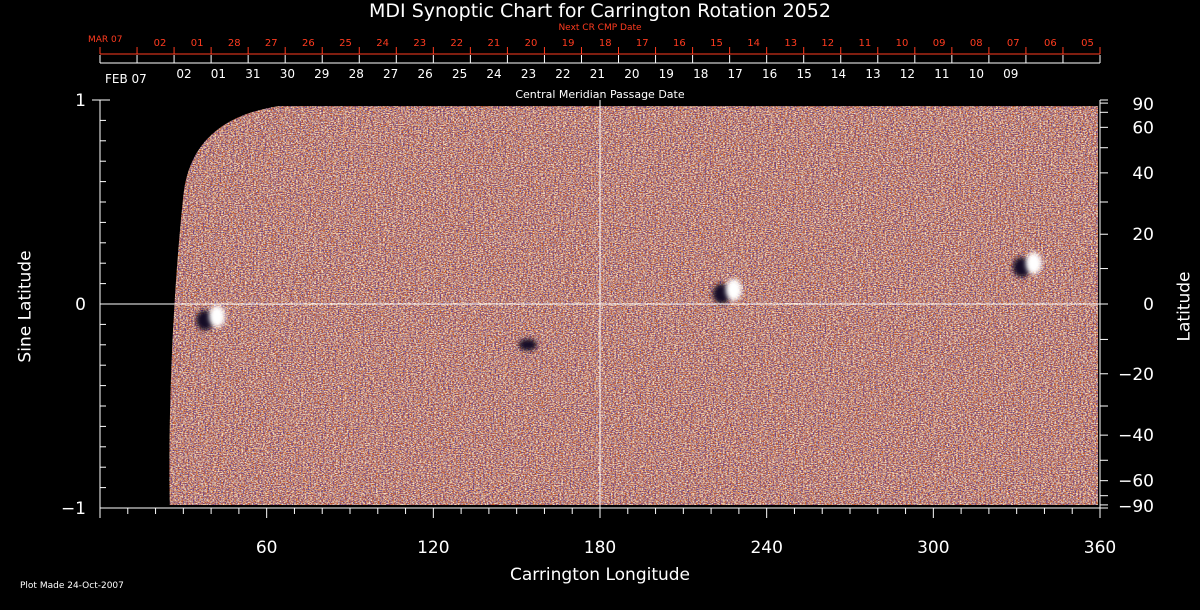 This screenshot has width=1200, height=610. What do you see at coordinates (321, 74) in the screenshot?
I see `cmp-date-label: 29` at bounding box center [321, 74].